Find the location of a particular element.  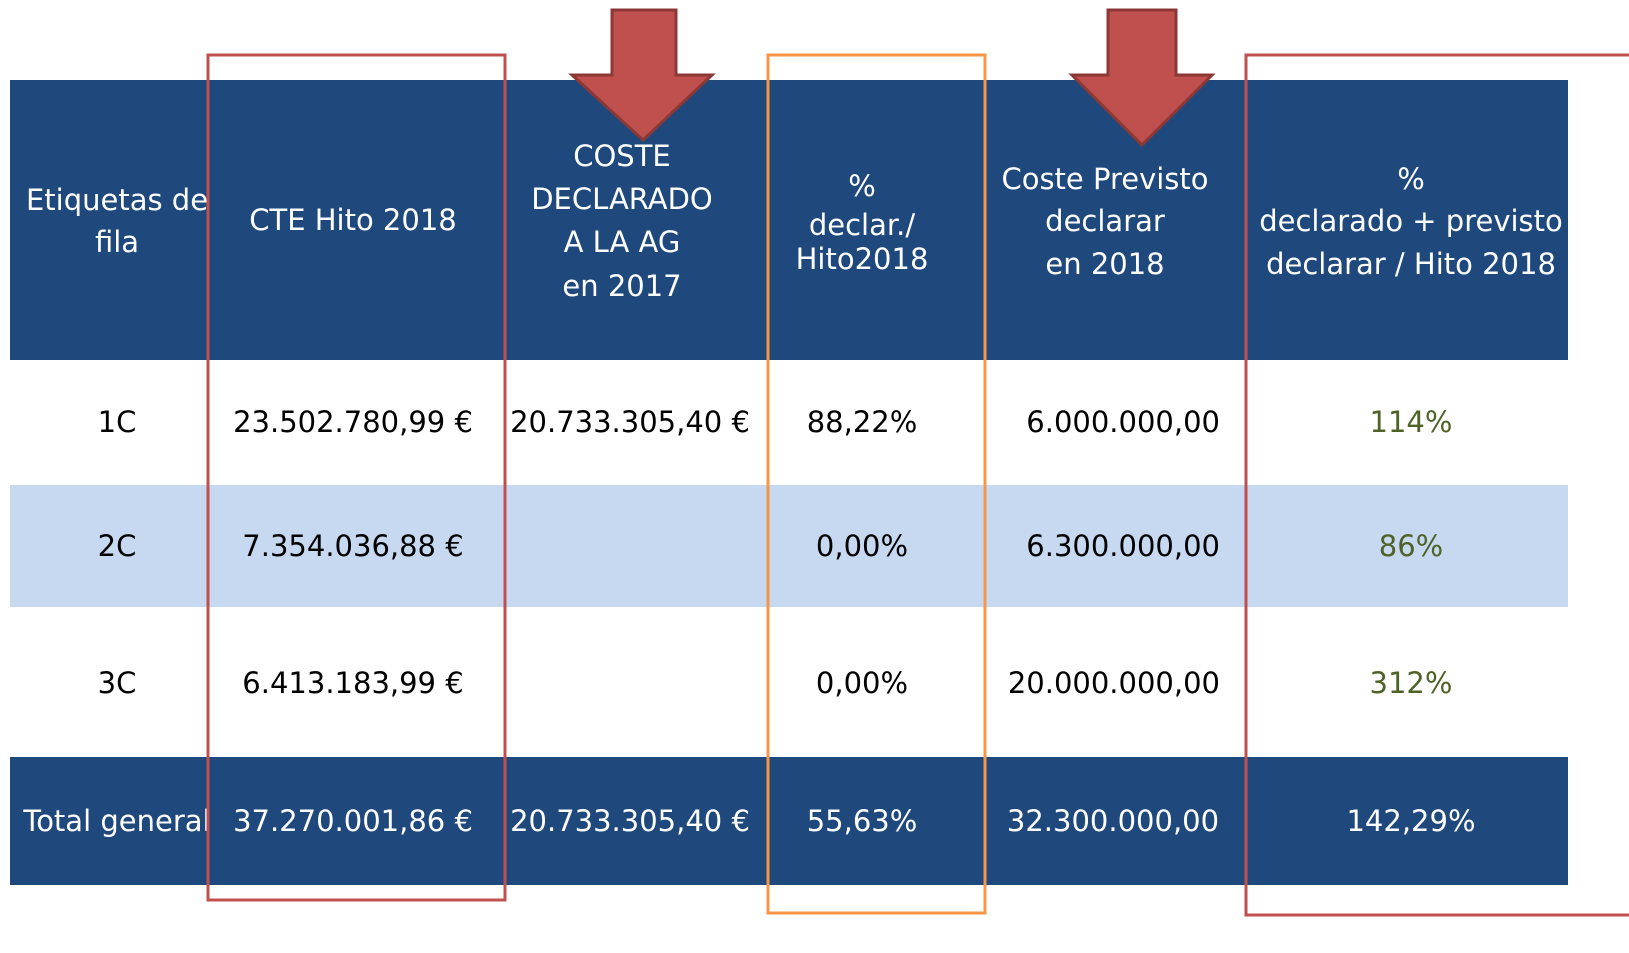

header-text: Coste Previsto is located at coordinates (1104, 179).